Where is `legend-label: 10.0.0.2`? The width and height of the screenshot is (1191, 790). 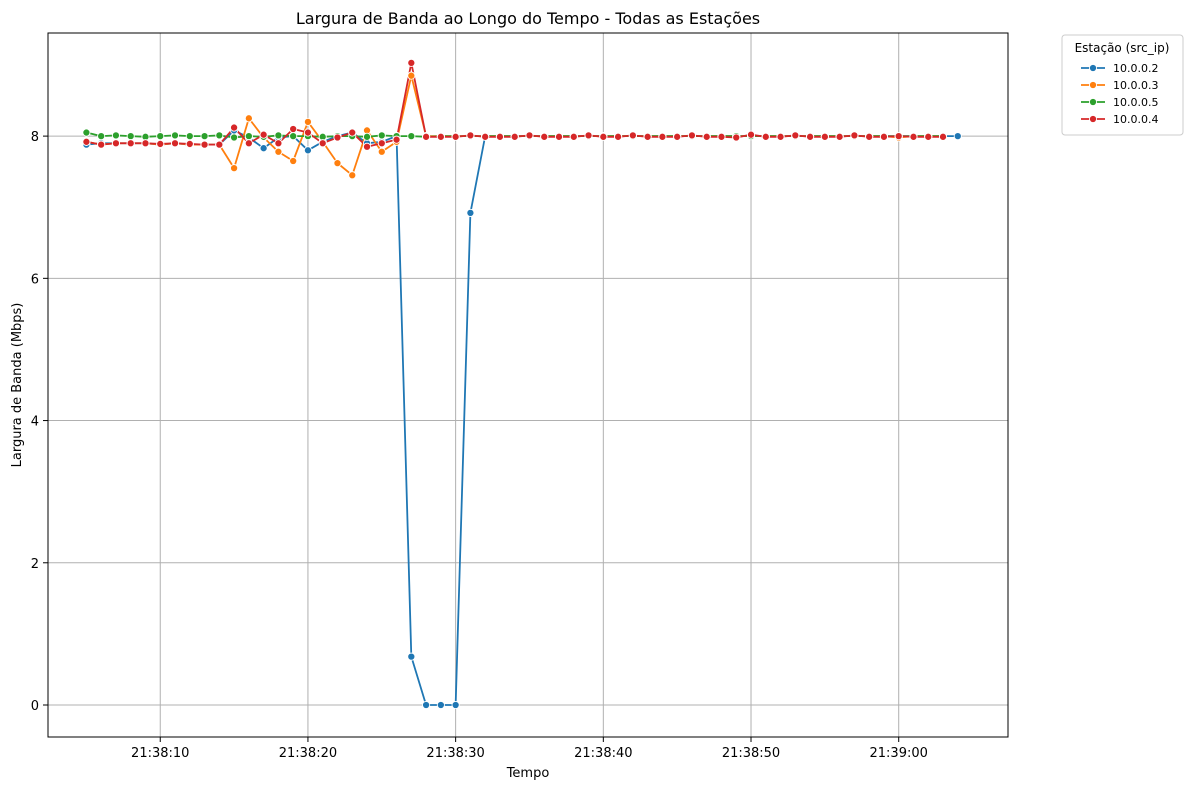 legend-label: 10.0.0.2 is located at coordinates (1135, 68).